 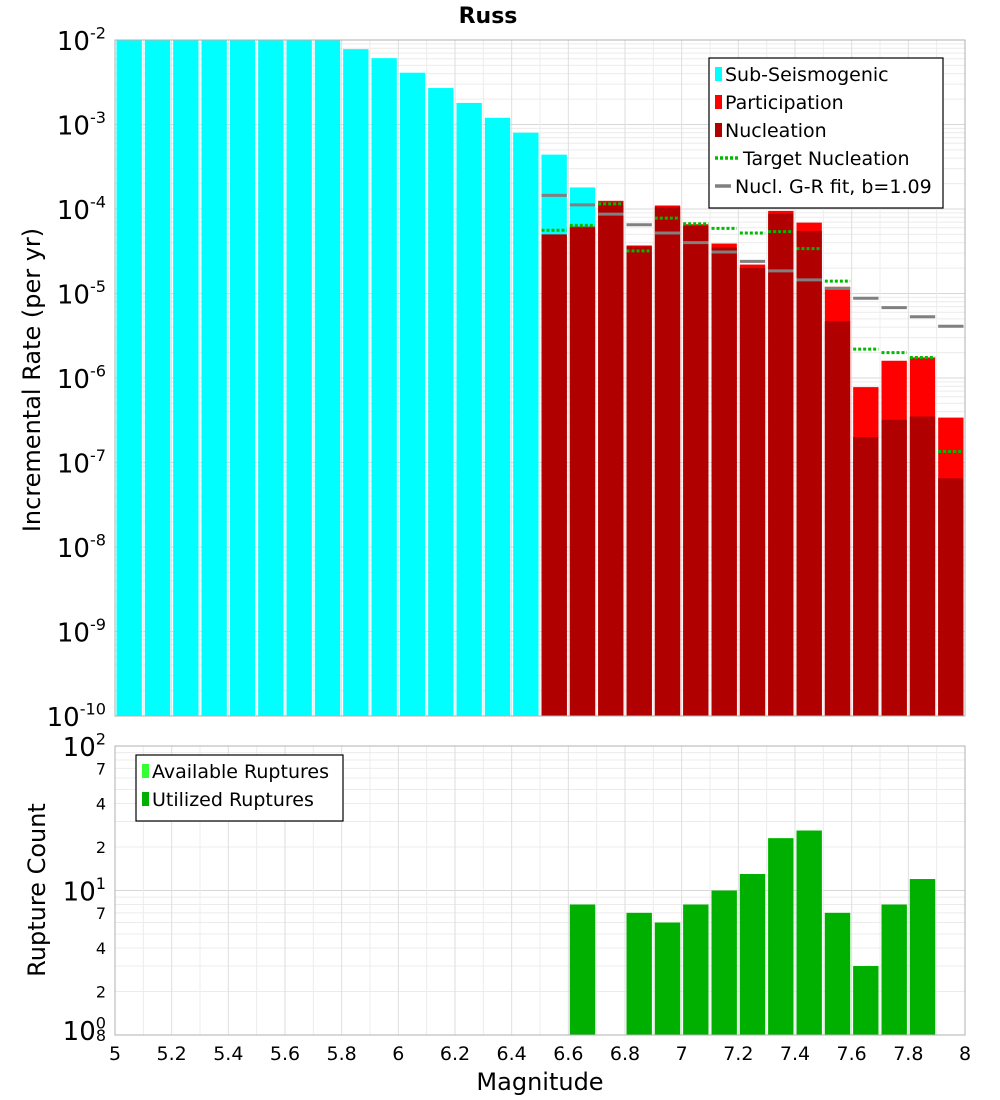 I want to click on x-tick-label: 5.4, so click(x=228, y=1054).